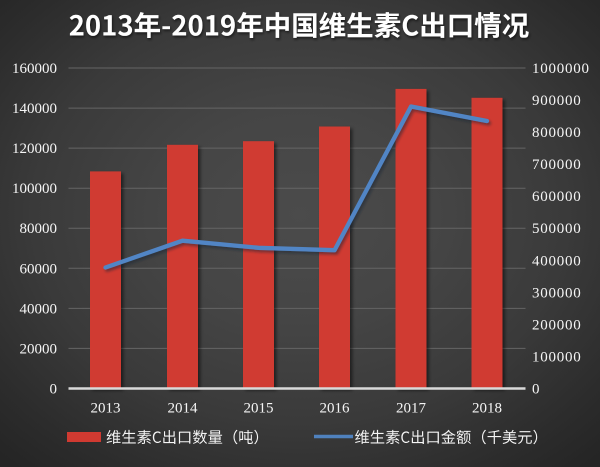 The image size is (600, 467). What do you see at coordinates (106, 409) in the screenshot?
I see `svg-text: 2013` at bounding box center [106, 409].